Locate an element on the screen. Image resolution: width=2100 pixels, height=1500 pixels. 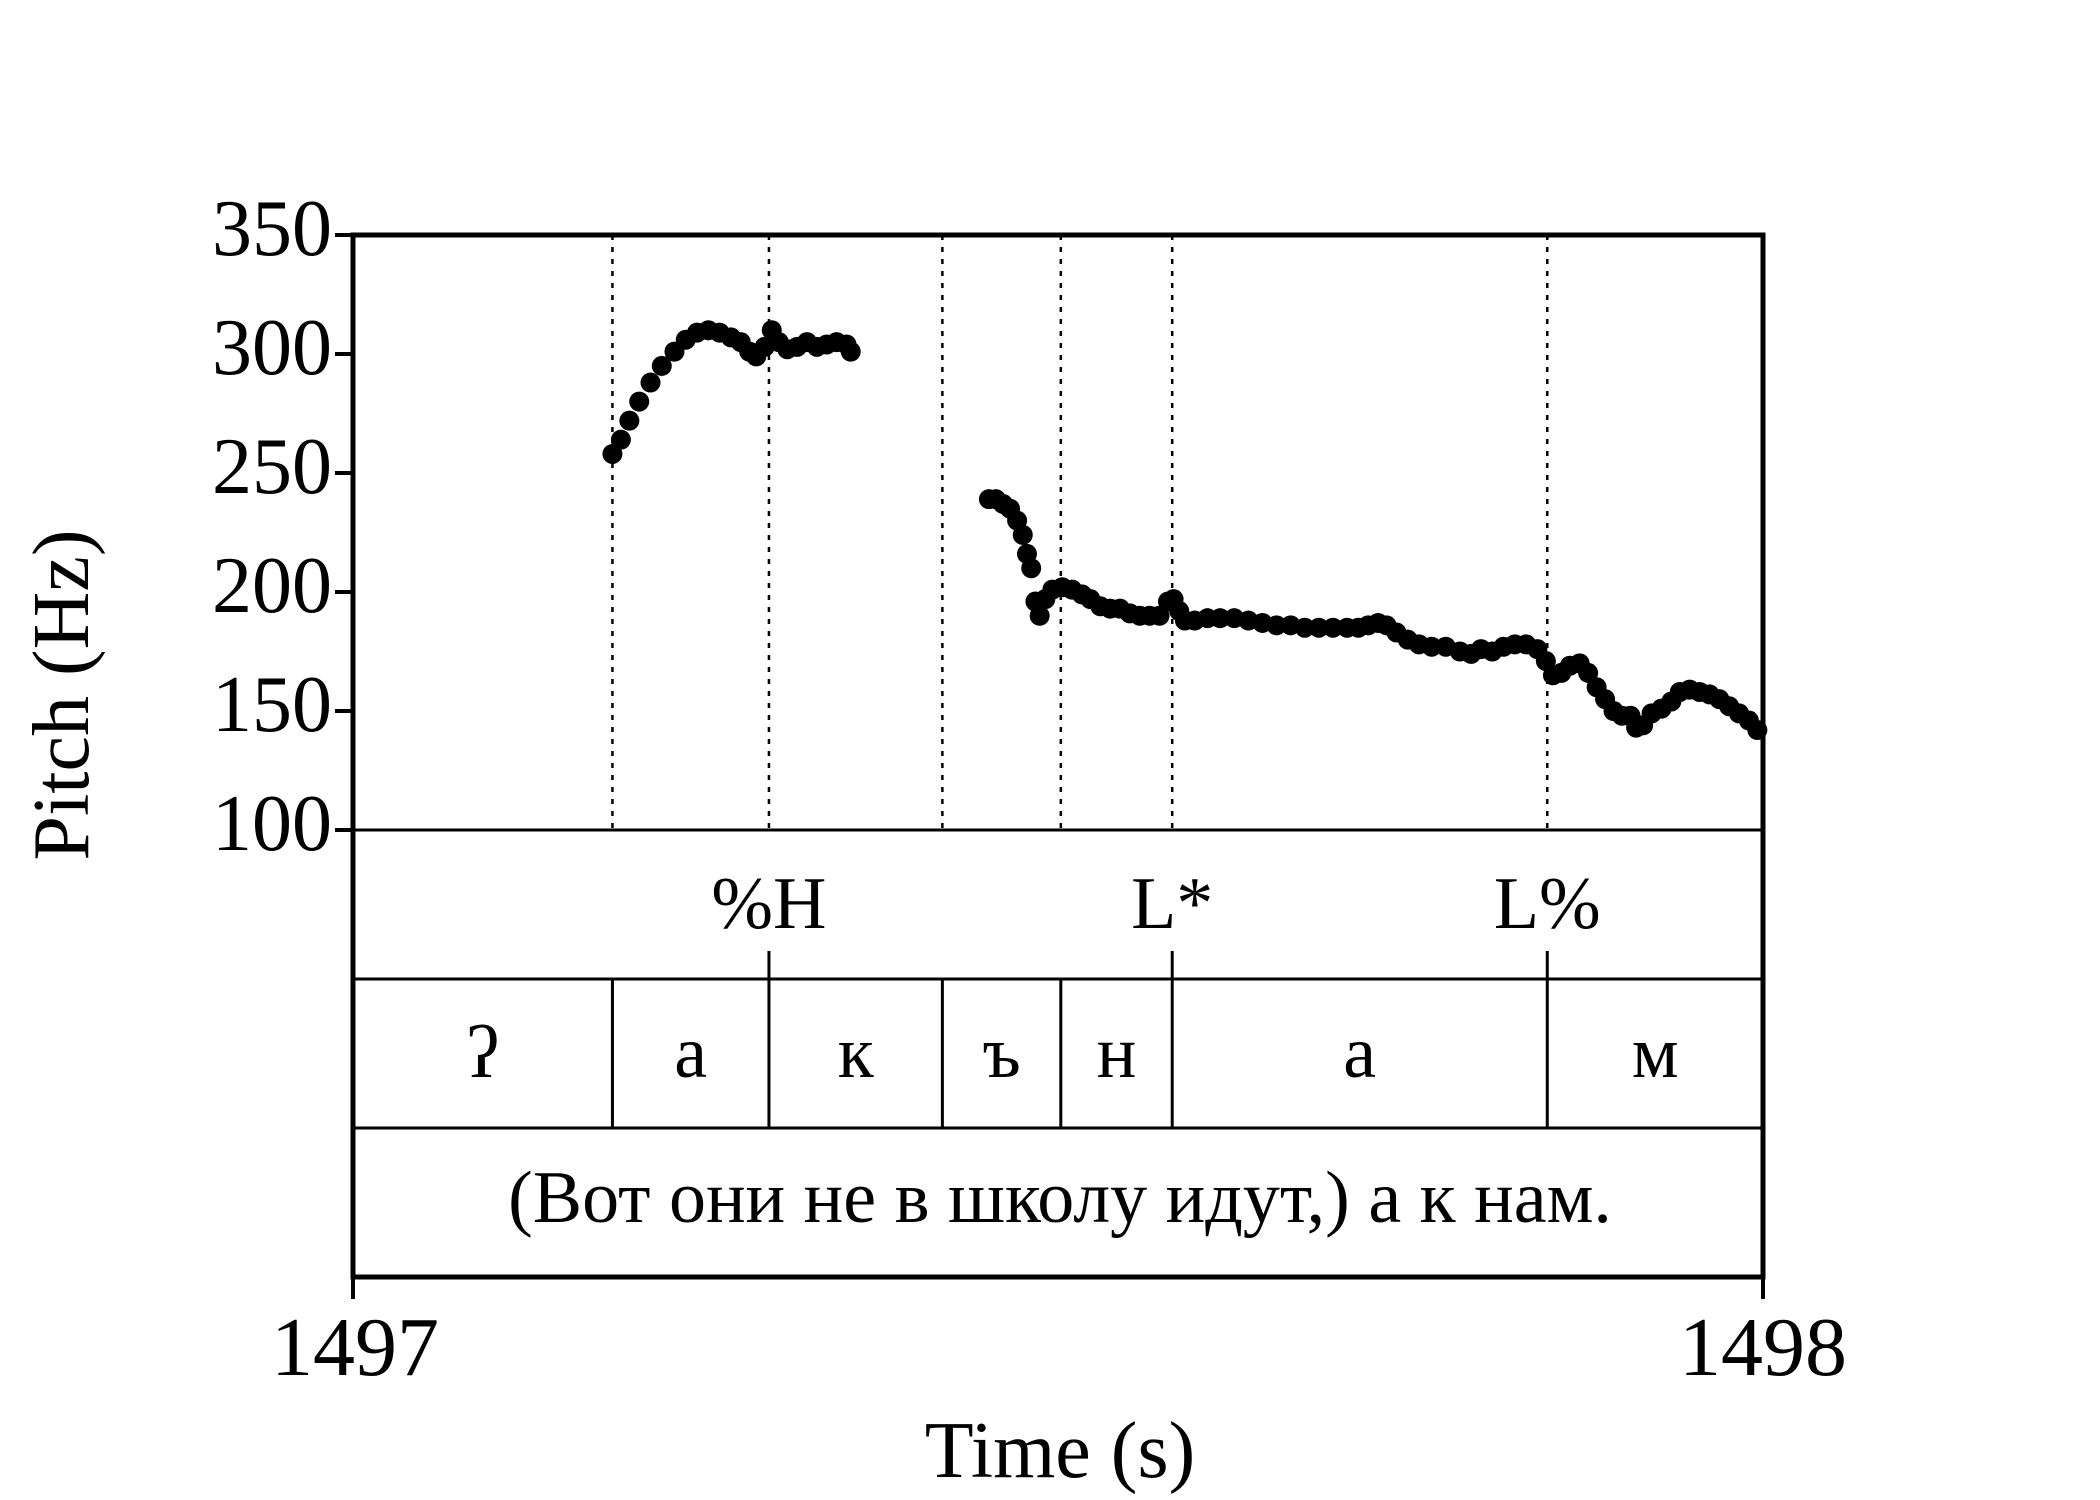
segment-label-3: ъ is located at coordinates (1001, 1053).